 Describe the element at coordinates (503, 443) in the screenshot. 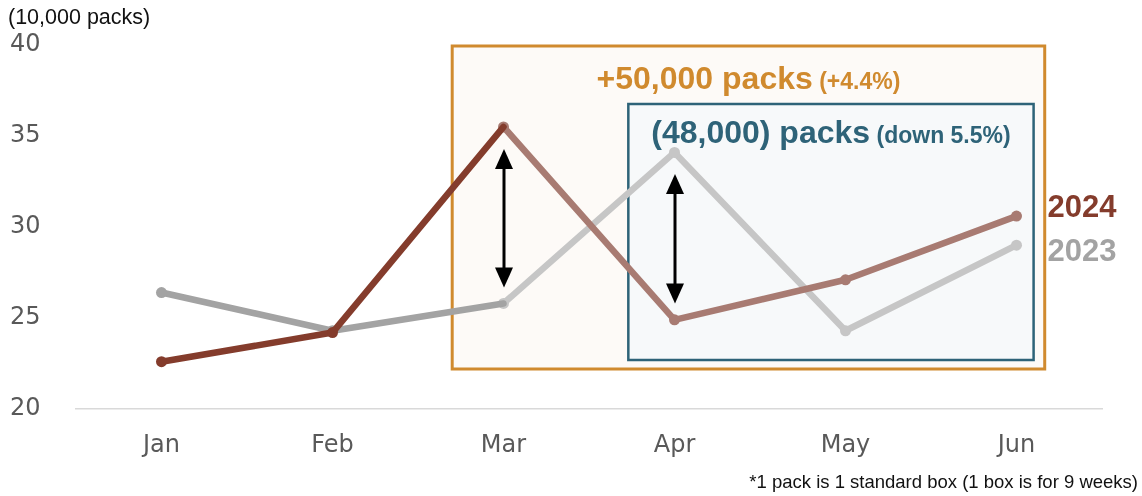

I see `x-tick-label: Mar` at that location.